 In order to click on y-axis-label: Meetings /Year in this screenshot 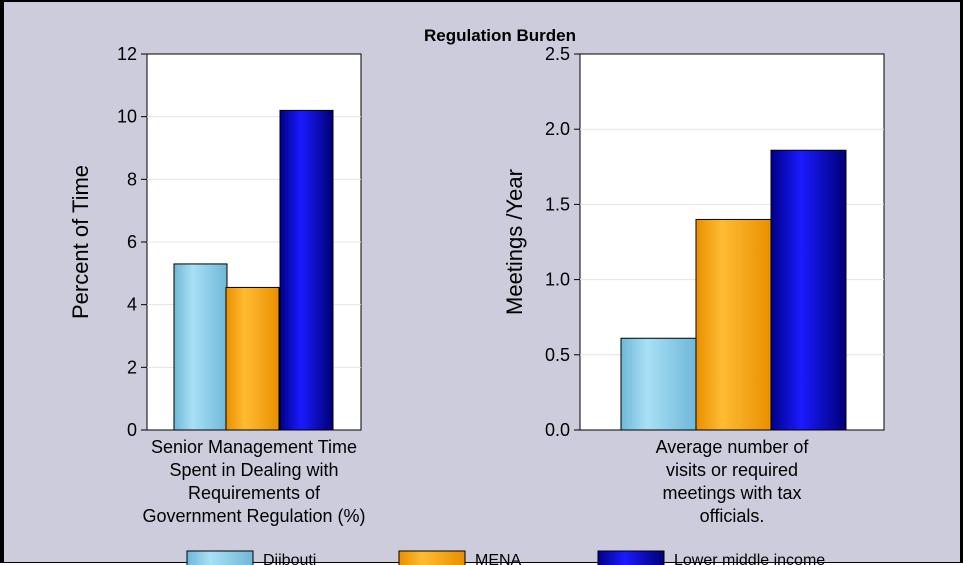, I will do `click(514, 242)`.